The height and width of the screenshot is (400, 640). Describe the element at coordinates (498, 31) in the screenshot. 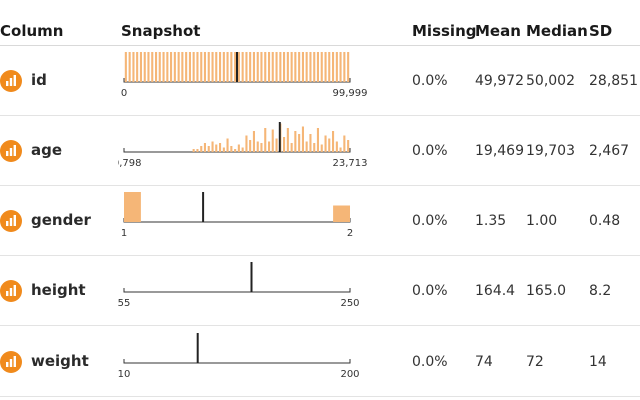

I see `header-mean: Mean` at that location.